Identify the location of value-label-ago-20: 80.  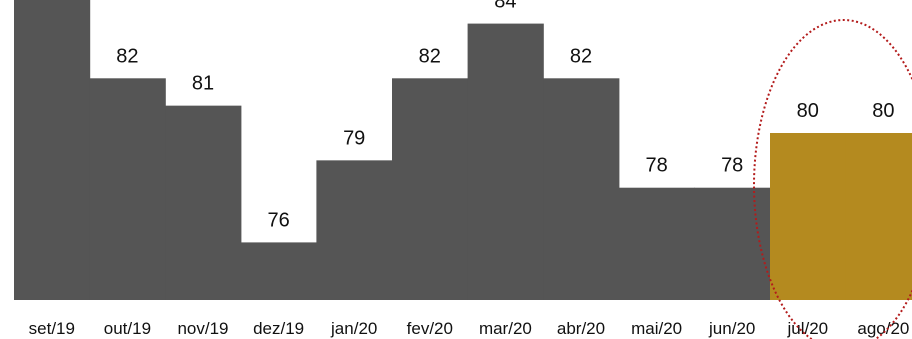
(883, 111).